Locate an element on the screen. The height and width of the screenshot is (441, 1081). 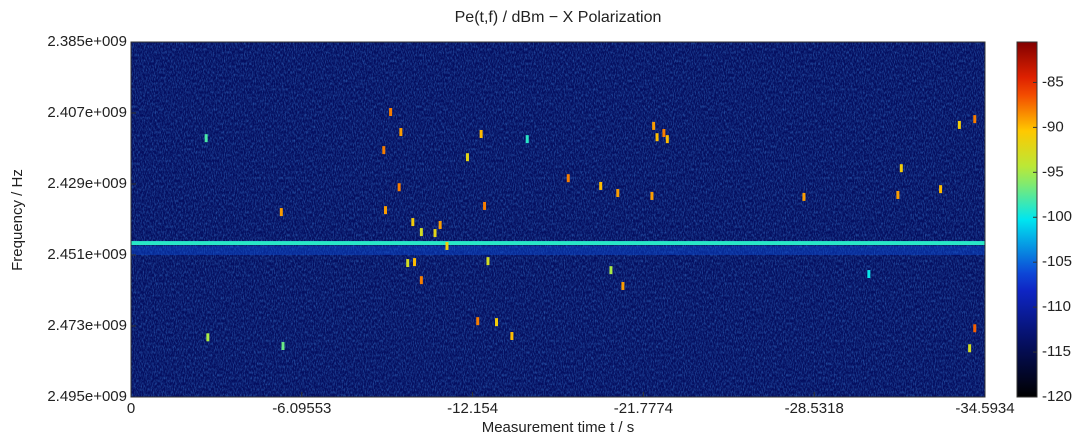
y-tick-label: 2.451e+009 is located at coordinates (87, 254).